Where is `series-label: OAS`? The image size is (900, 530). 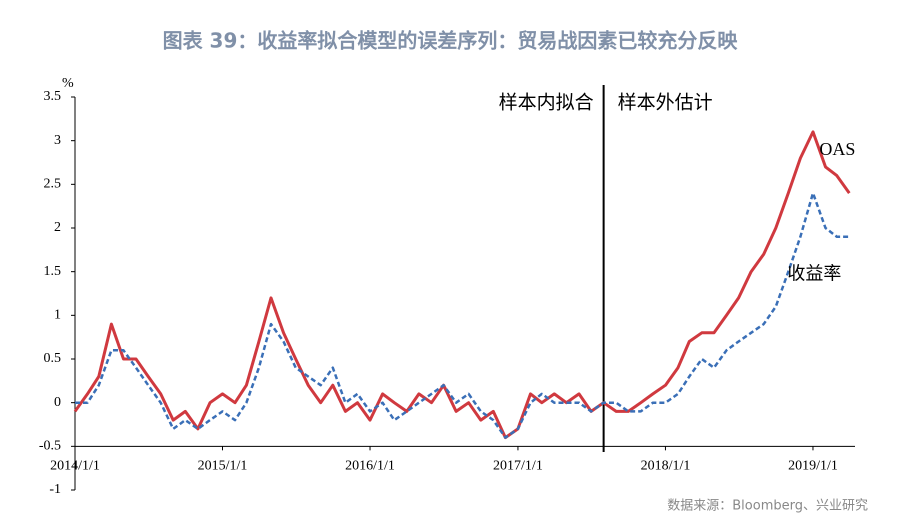 series-label: OAS is located at coordinates (837, 149).